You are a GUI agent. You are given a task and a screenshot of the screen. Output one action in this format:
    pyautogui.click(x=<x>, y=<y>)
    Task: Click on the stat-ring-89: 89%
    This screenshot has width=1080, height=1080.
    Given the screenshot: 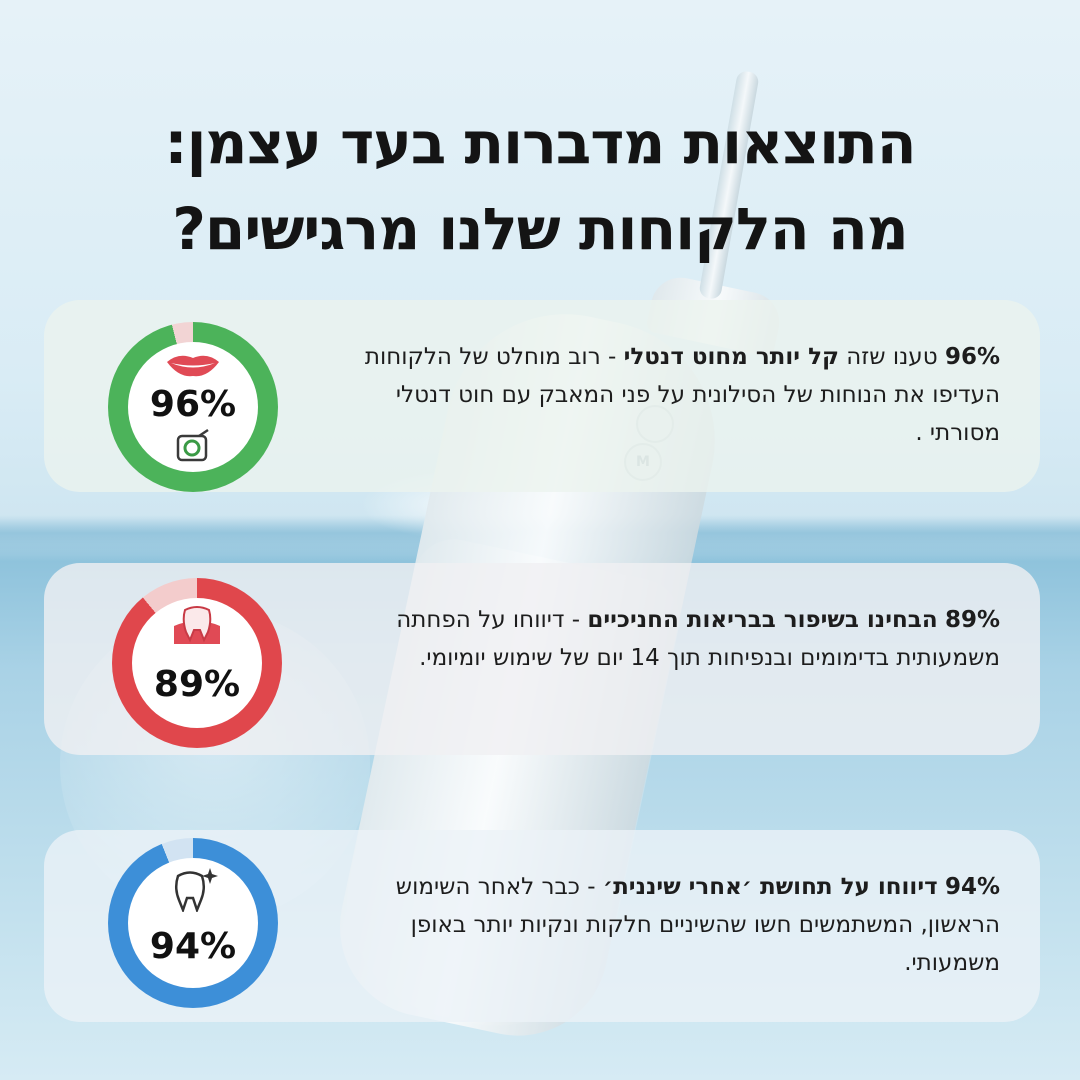 What is the action you would take?
    pyautogui.click(x=197, y=663)
    